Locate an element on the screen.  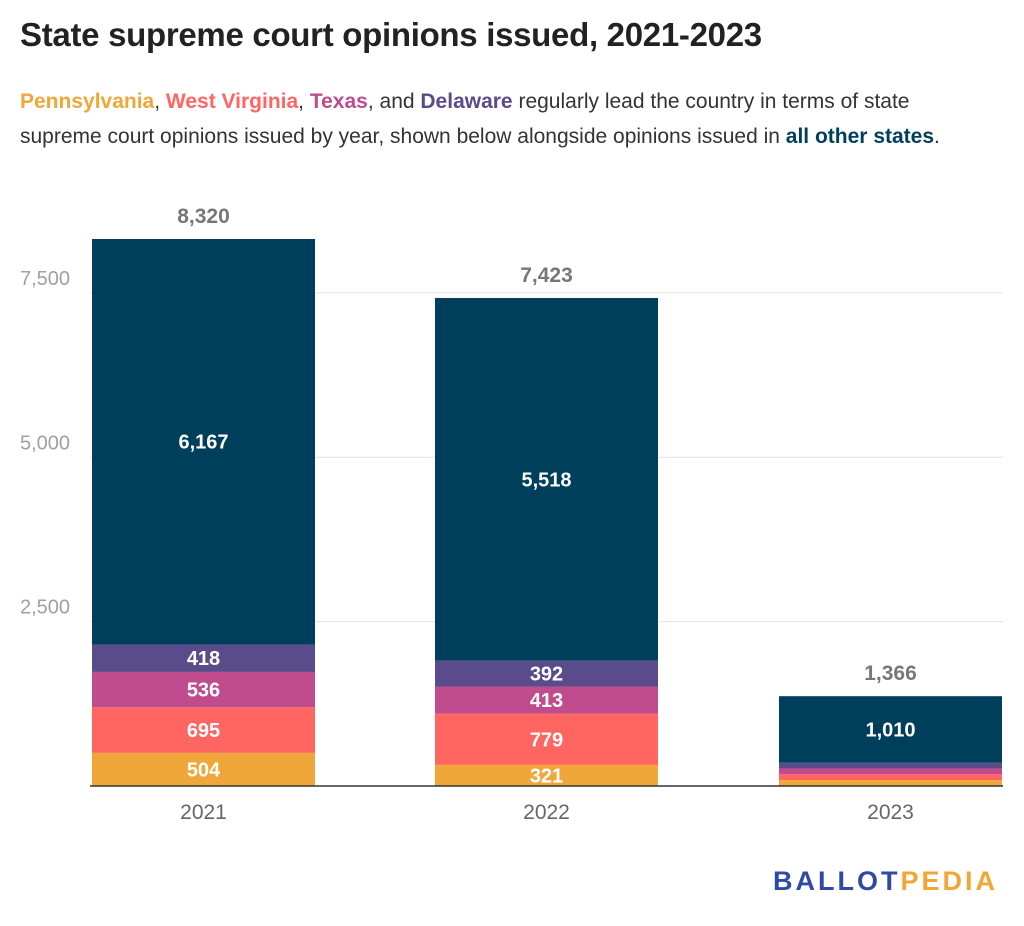
y-tick-label: 7,500 is located at coordinates (45, 279).